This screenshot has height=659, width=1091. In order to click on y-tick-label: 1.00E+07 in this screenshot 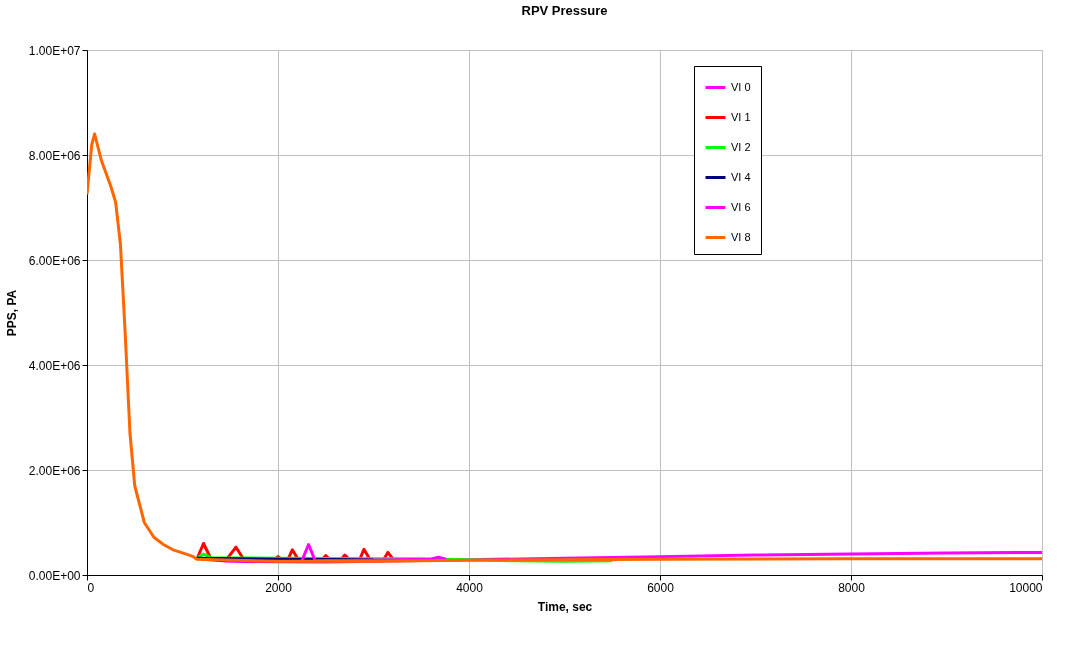, I will do `click(54, 50)`.